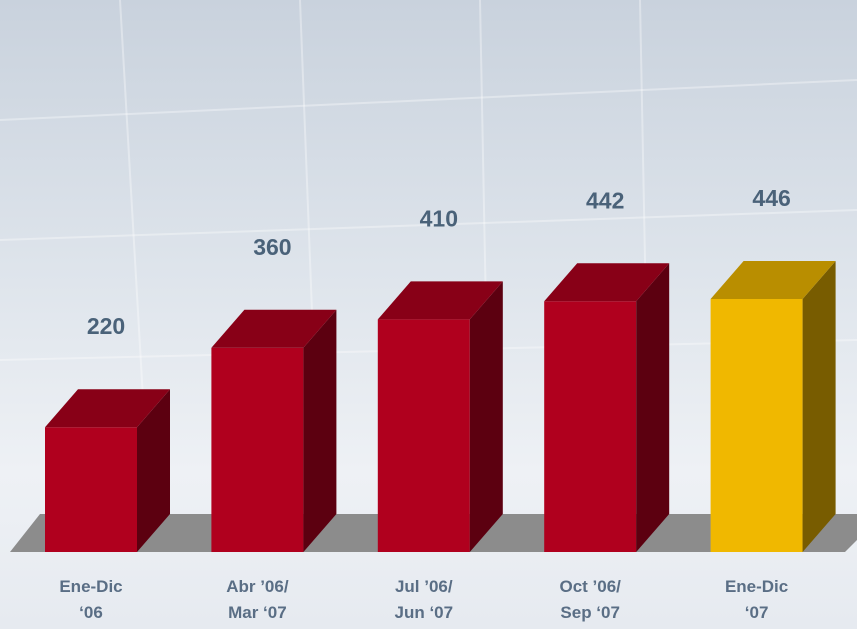 The image size is (857, 629). What do you see at coordinates (106, 326) in the screenshot?
I see `value-label: 220` at bounding box center [106, 326].